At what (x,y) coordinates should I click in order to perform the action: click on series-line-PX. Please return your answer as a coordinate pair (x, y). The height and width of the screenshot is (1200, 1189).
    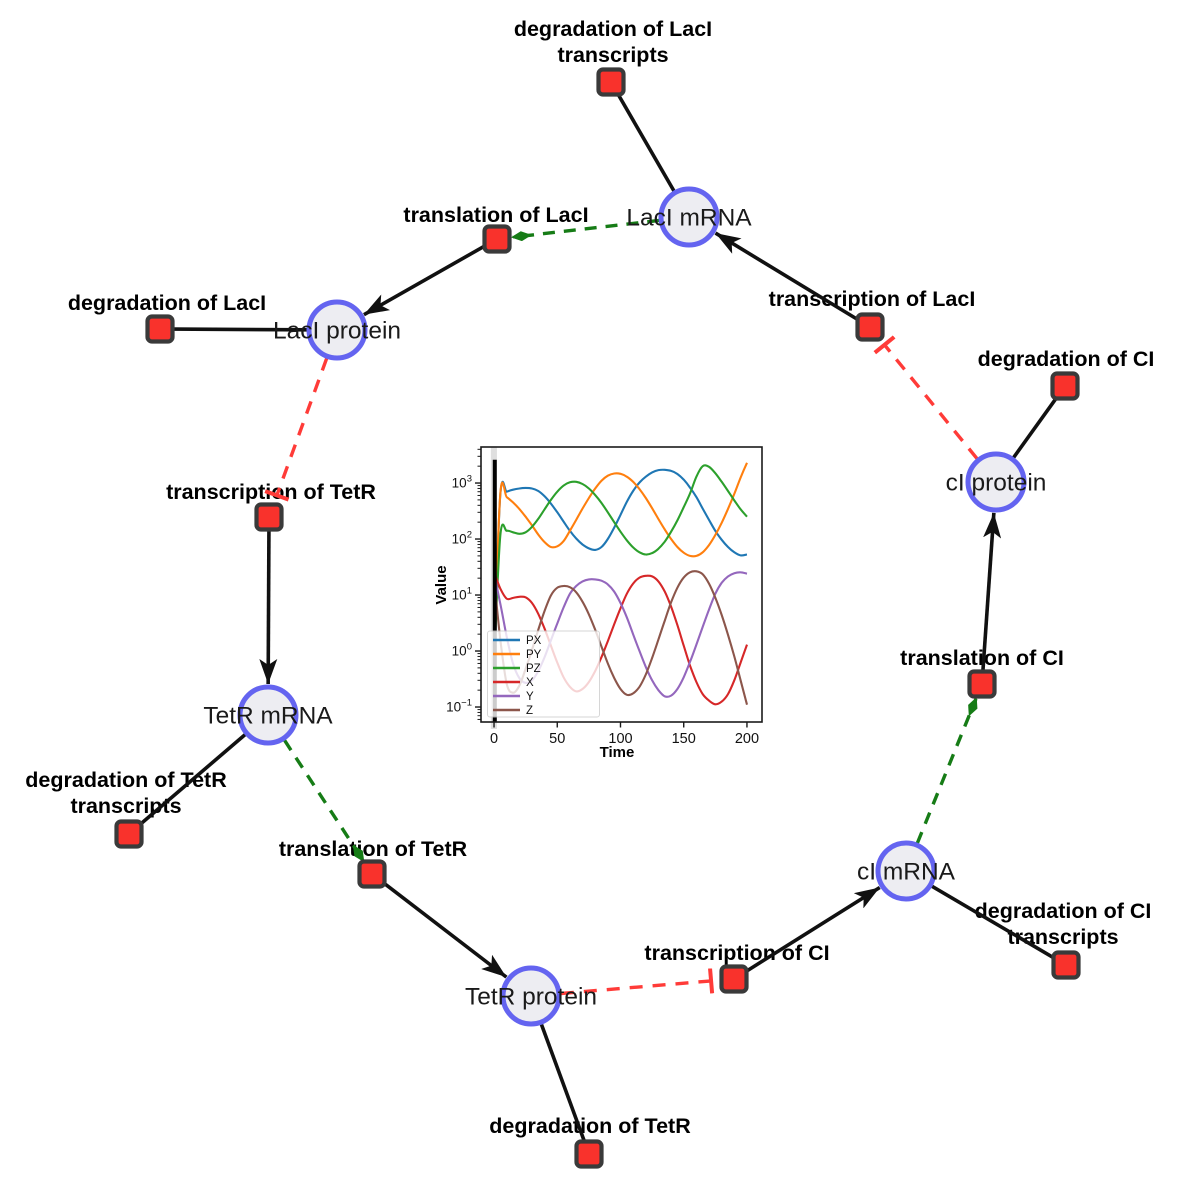
    Looking at the image, I should click on (620, 562).